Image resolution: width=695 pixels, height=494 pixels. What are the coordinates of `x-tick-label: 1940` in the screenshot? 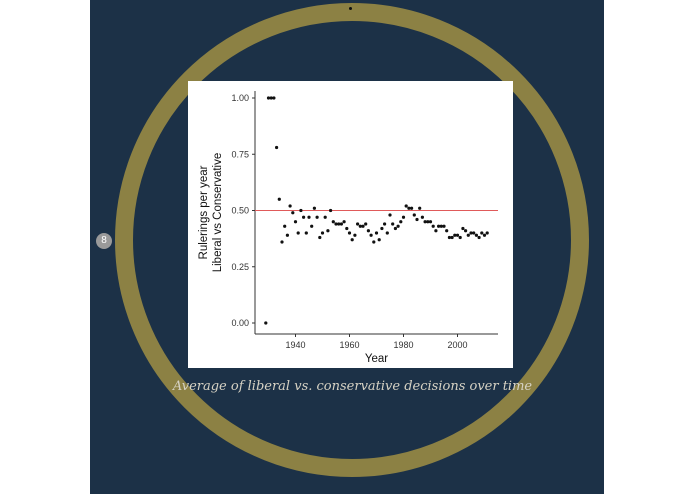 It's located at (295, 345).